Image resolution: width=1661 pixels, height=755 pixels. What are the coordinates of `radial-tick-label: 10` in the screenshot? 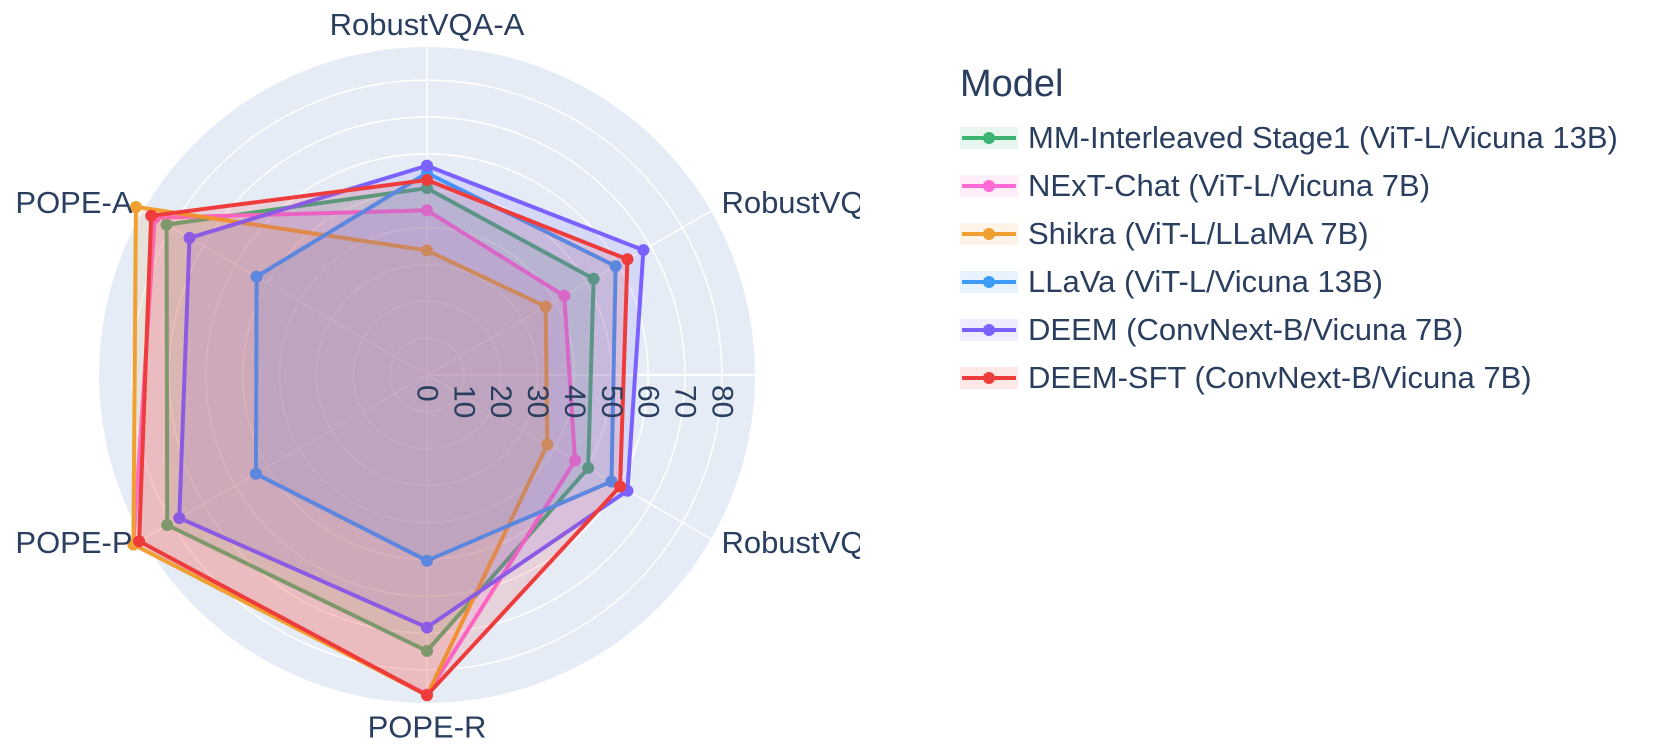 It's located at (463, 401).